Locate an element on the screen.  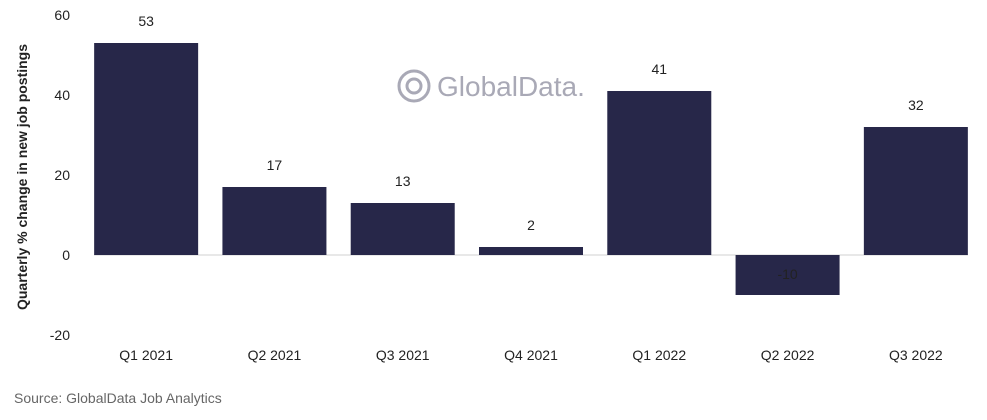
data-label: 32 is located at coordinates (916, 105).